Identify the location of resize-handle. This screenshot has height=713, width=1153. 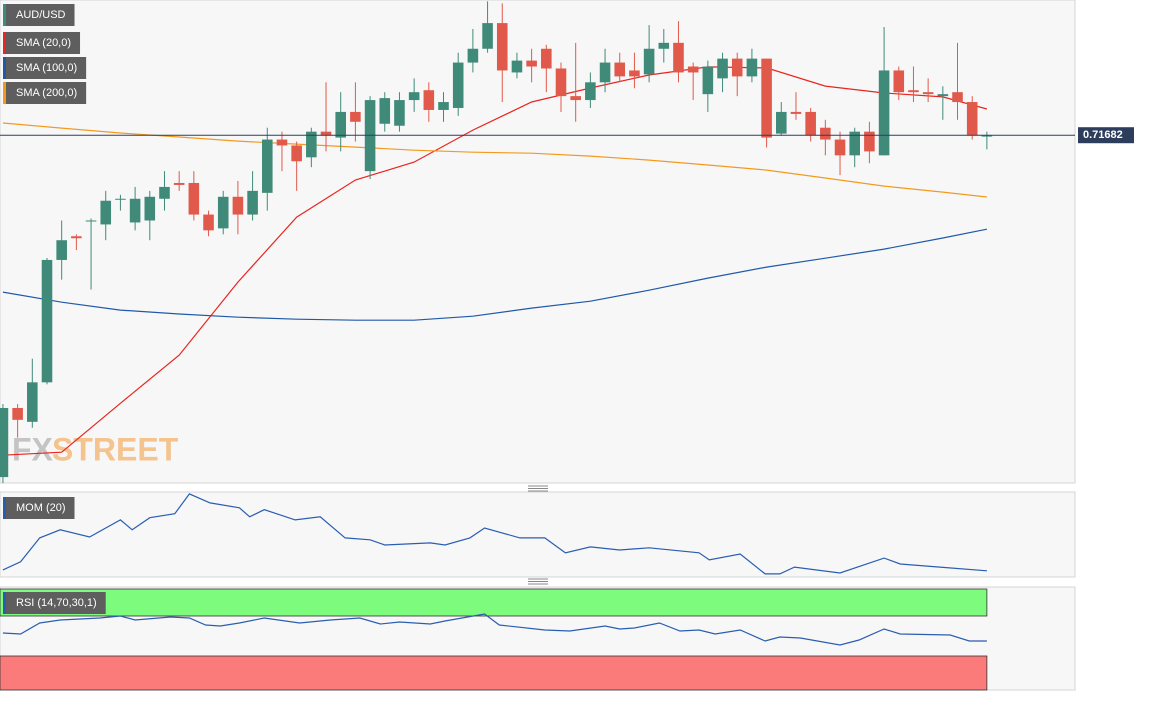
(538, 535).